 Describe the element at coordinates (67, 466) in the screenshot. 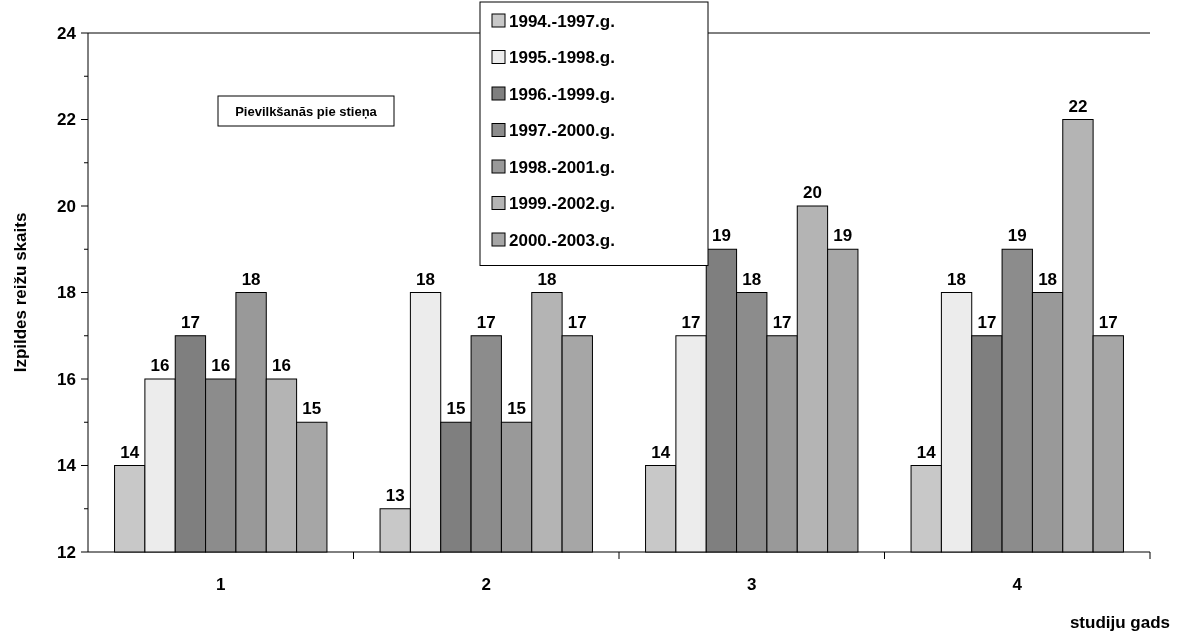

I see `y-tick-label: 14` at that location.